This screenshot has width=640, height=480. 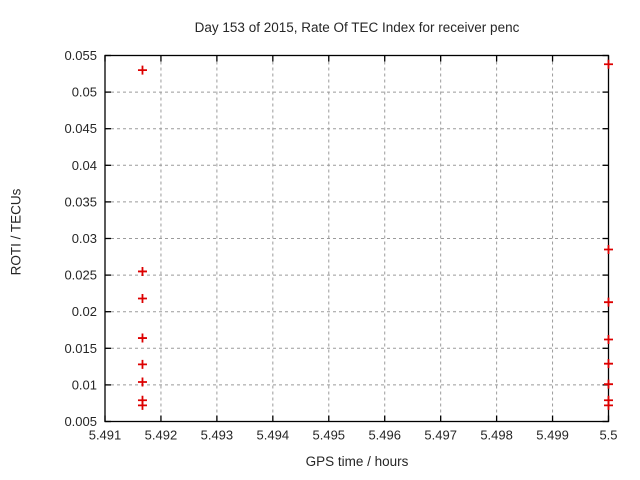 I want to click on x-tick-label: 5.498, so click(x=496, y=435).